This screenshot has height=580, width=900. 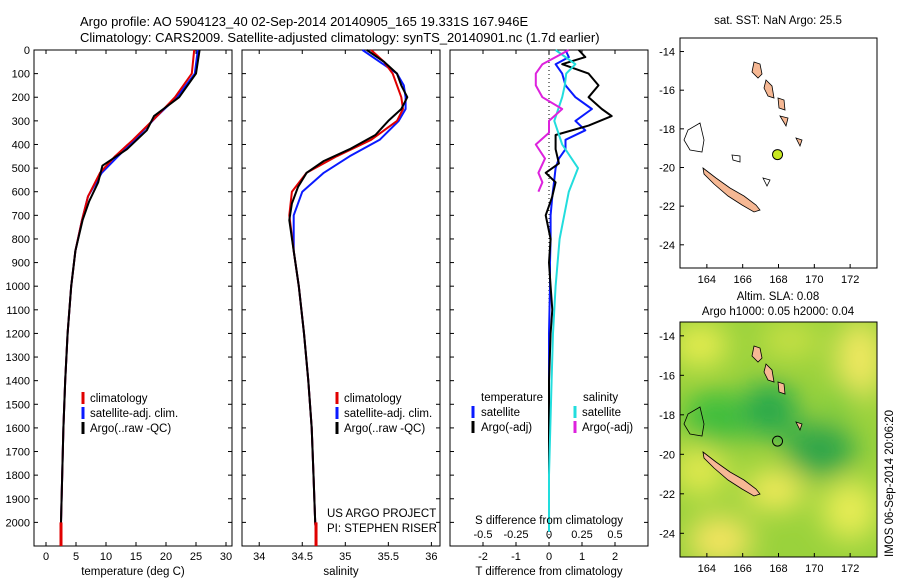 I want to click on depth-tick-label: 1900, so click(x=18, y=500).